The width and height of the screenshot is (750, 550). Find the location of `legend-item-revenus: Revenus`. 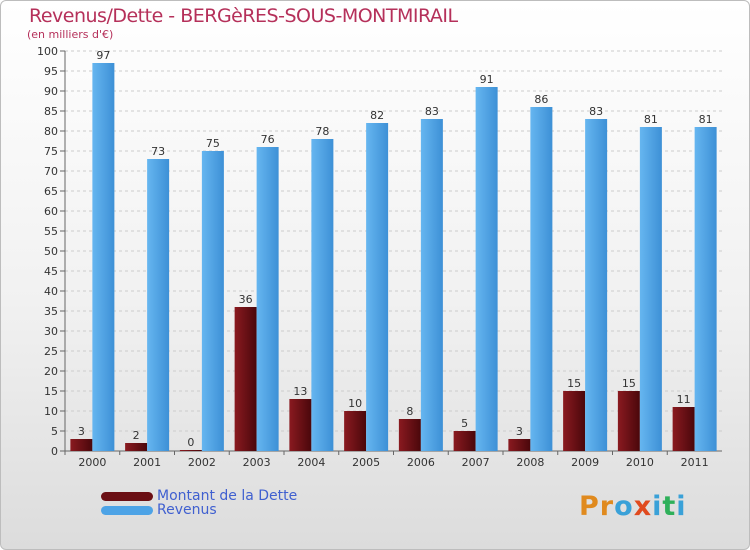

legend-item-revenus: Revenus is located at coordinates (159, 510).